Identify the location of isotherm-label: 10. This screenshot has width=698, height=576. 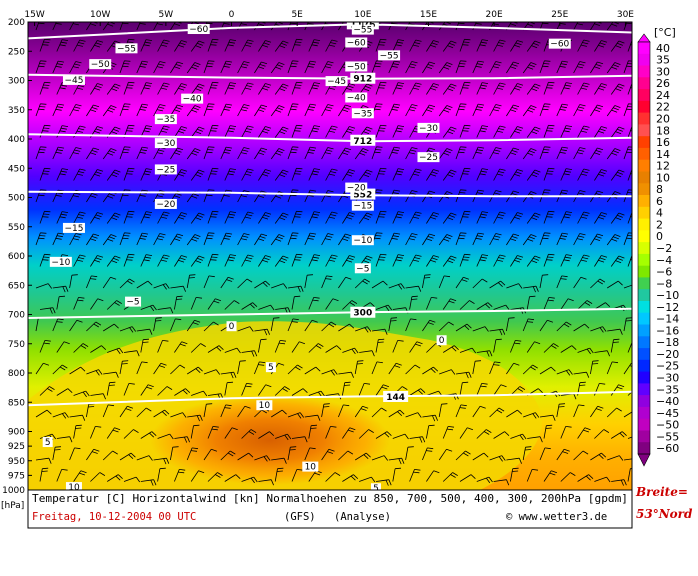
(74, 488).